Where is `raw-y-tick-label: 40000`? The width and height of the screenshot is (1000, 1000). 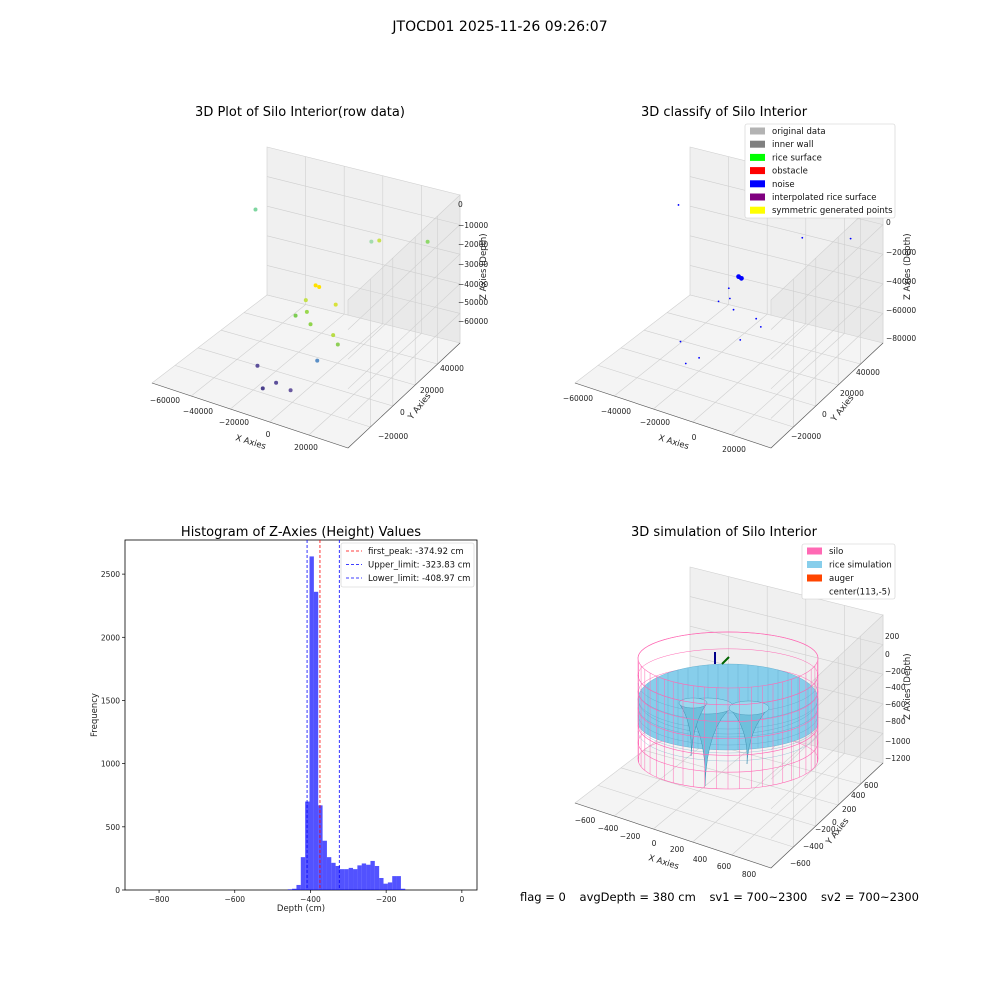
raw-y-tick-label: 40000 is located at coordinates (452, 368).